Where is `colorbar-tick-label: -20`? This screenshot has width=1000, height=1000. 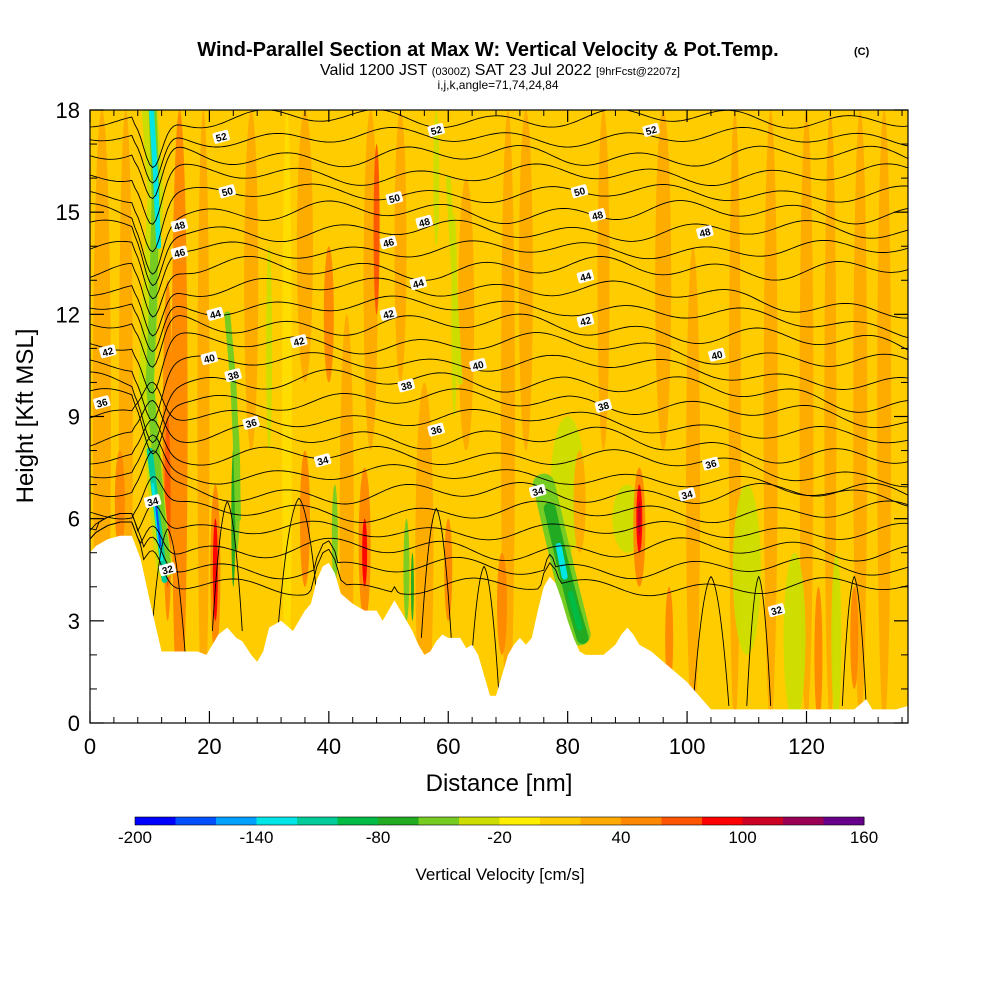 colorbar-tick-label: -20 is located at coordinates (499, 837).